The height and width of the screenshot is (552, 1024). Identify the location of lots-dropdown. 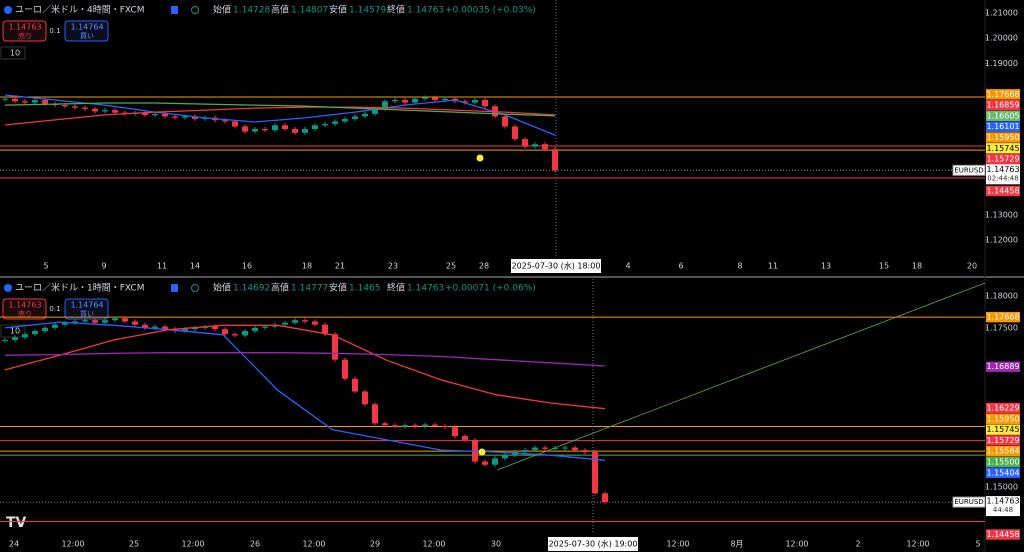
(13, 53).